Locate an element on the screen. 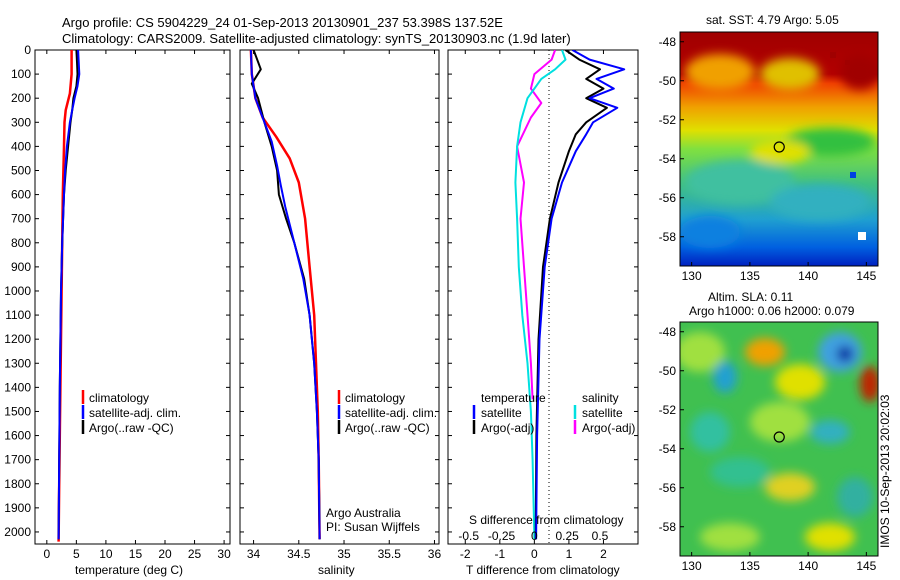  float-program-note: Argo Australia is located at coordinates (363, 513).